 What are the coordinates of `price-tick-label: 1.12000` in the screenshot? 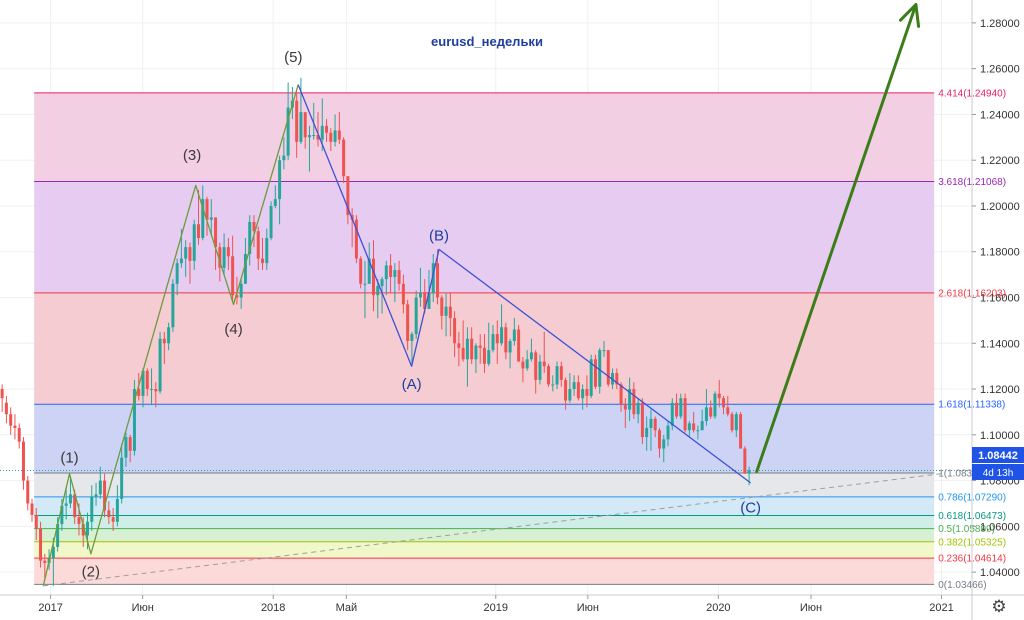 It's located at (1000, 390).